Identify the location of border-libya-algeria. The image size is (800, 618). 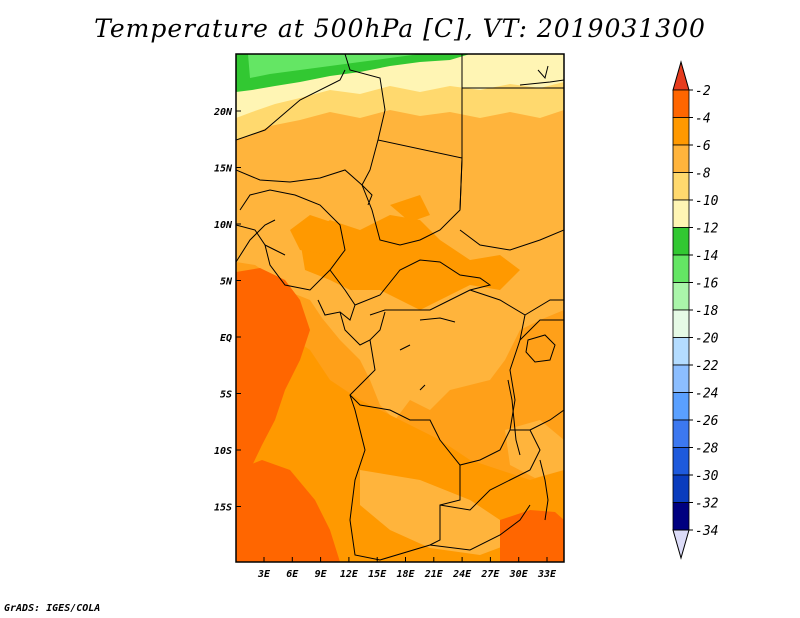
(365, 120).